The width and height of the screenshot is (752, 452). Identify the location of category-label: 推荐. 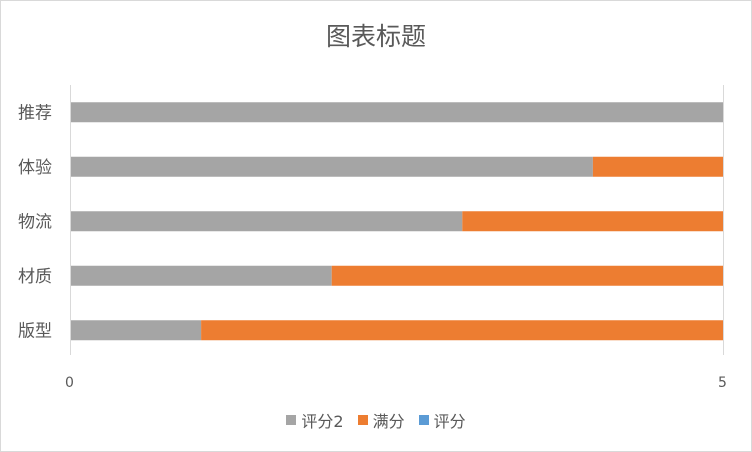
(35, 113).